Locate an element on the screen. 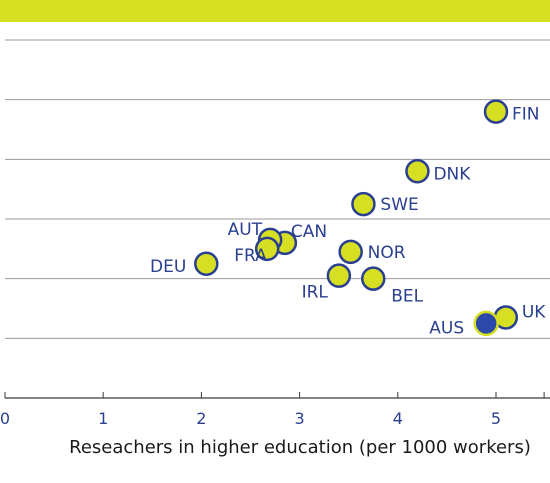 The image size is (550, 483). x-tick-label: 1 is located at coordinates (103, 418).